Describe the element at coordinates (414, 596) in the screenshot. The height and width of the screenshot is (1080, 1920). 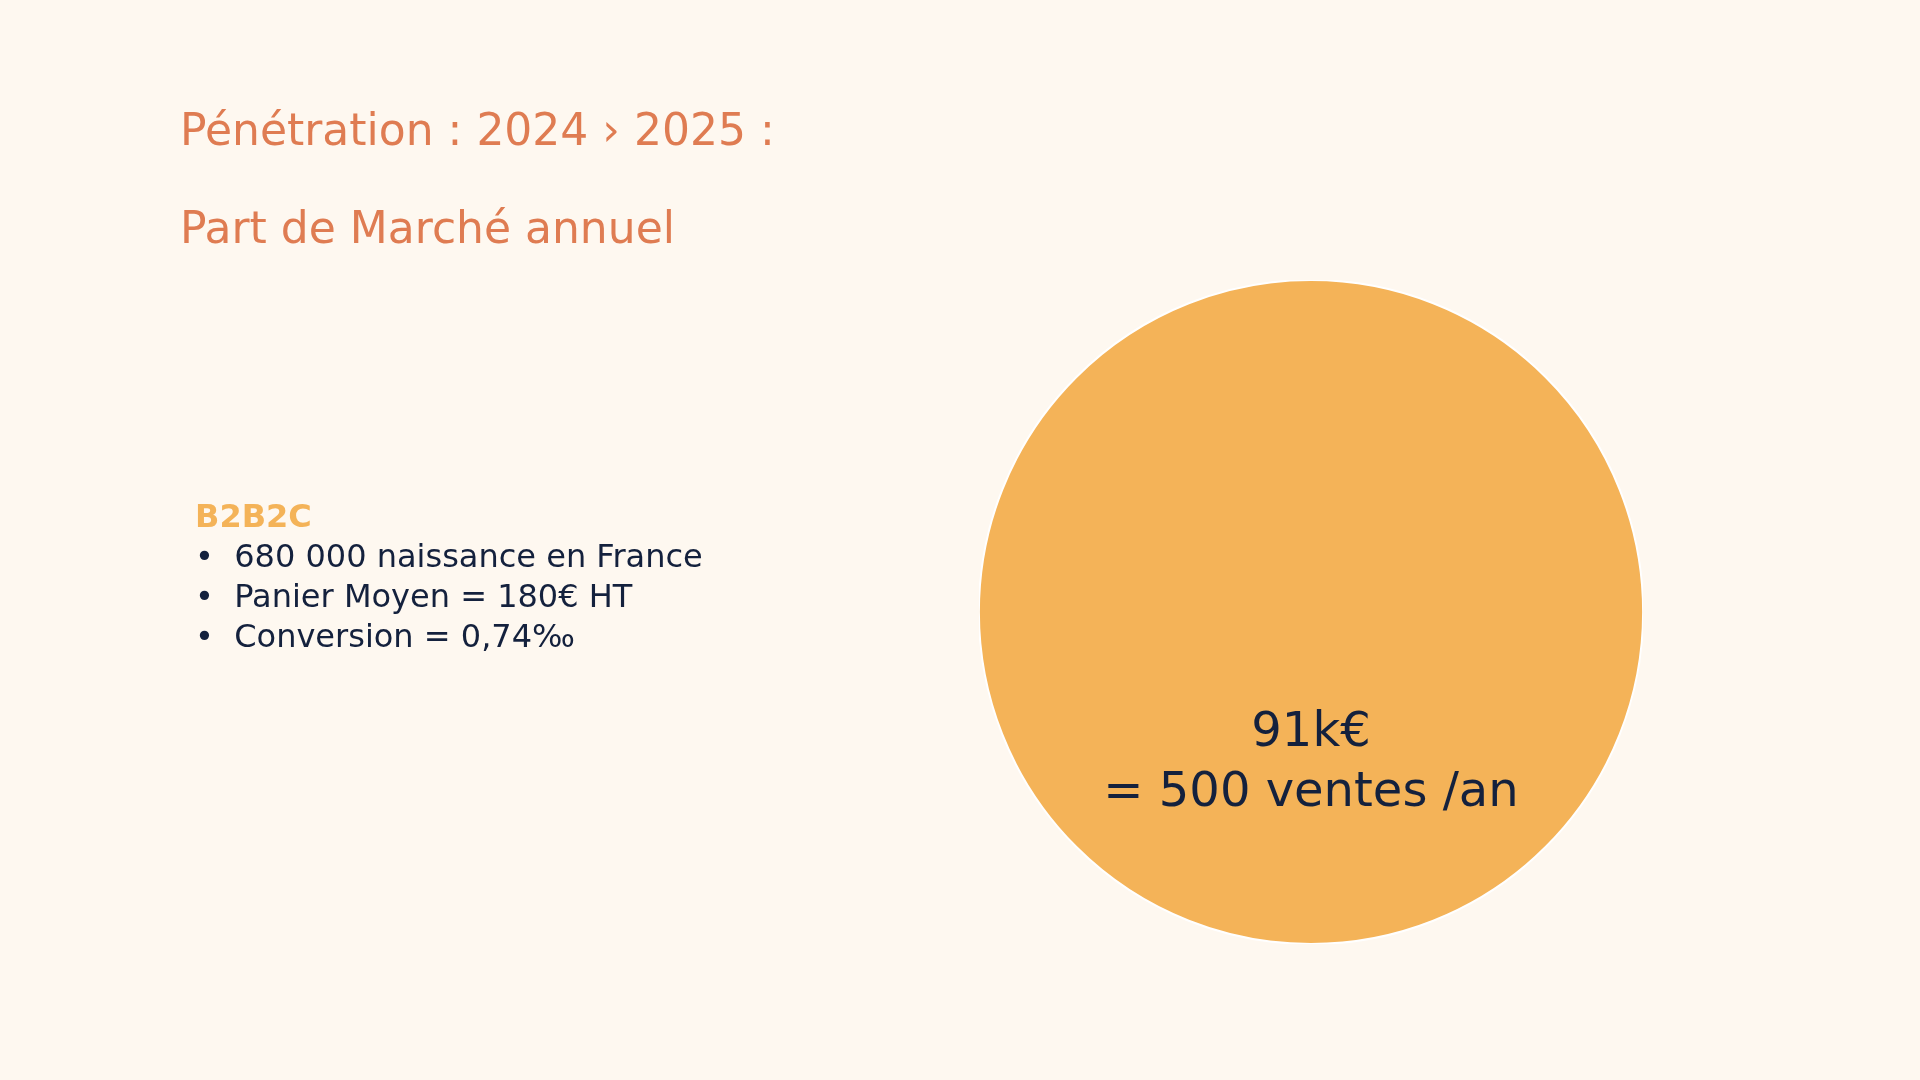
I see `text: • Panier Moyen = 180€ HT` at that location.